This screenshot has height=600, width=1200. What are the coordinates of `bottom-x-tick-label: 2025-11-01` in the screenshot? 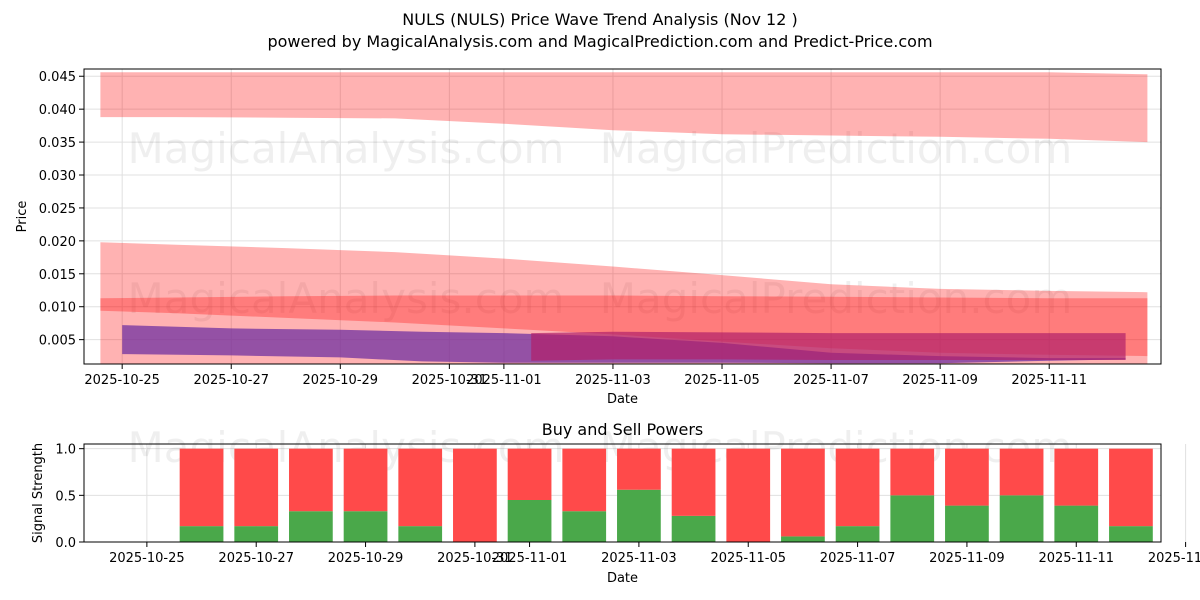 It's located at (530, 558).